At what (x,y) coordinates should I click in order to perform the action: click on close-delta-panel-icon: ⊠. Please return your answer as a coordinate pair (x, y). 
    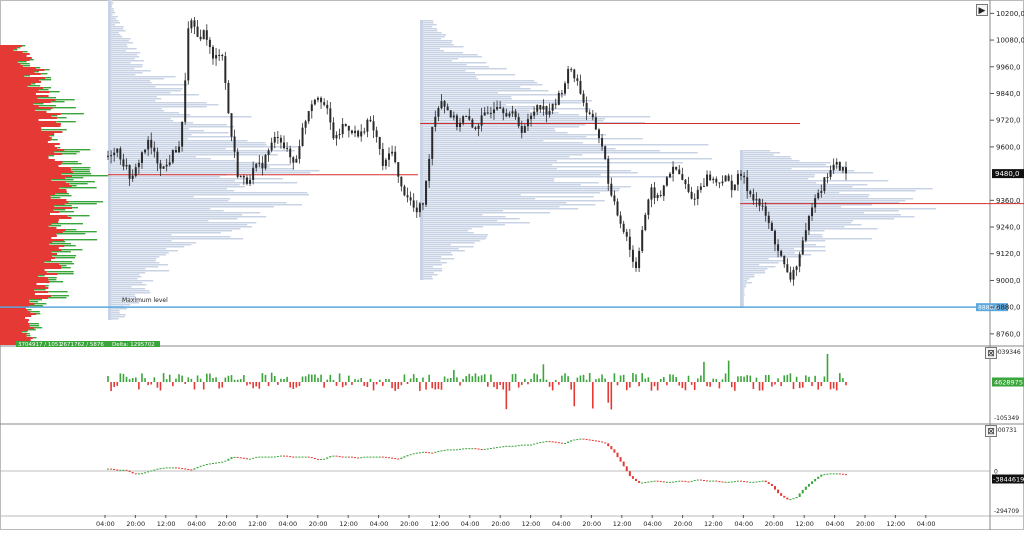
    Looking at the image, I should click on (991, 353).